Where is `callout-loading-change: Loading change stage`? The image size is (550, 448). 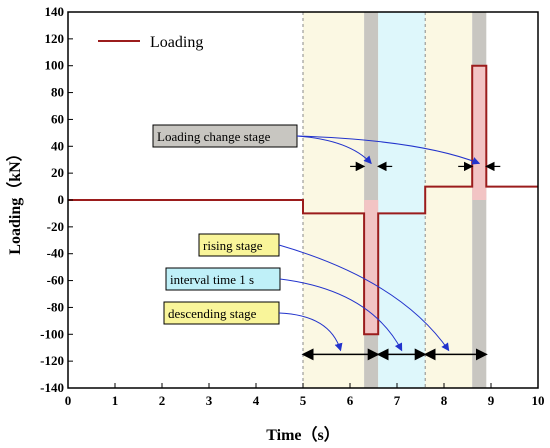
callout-loading-change: Loading change stage is located at coordinates (214, 136).